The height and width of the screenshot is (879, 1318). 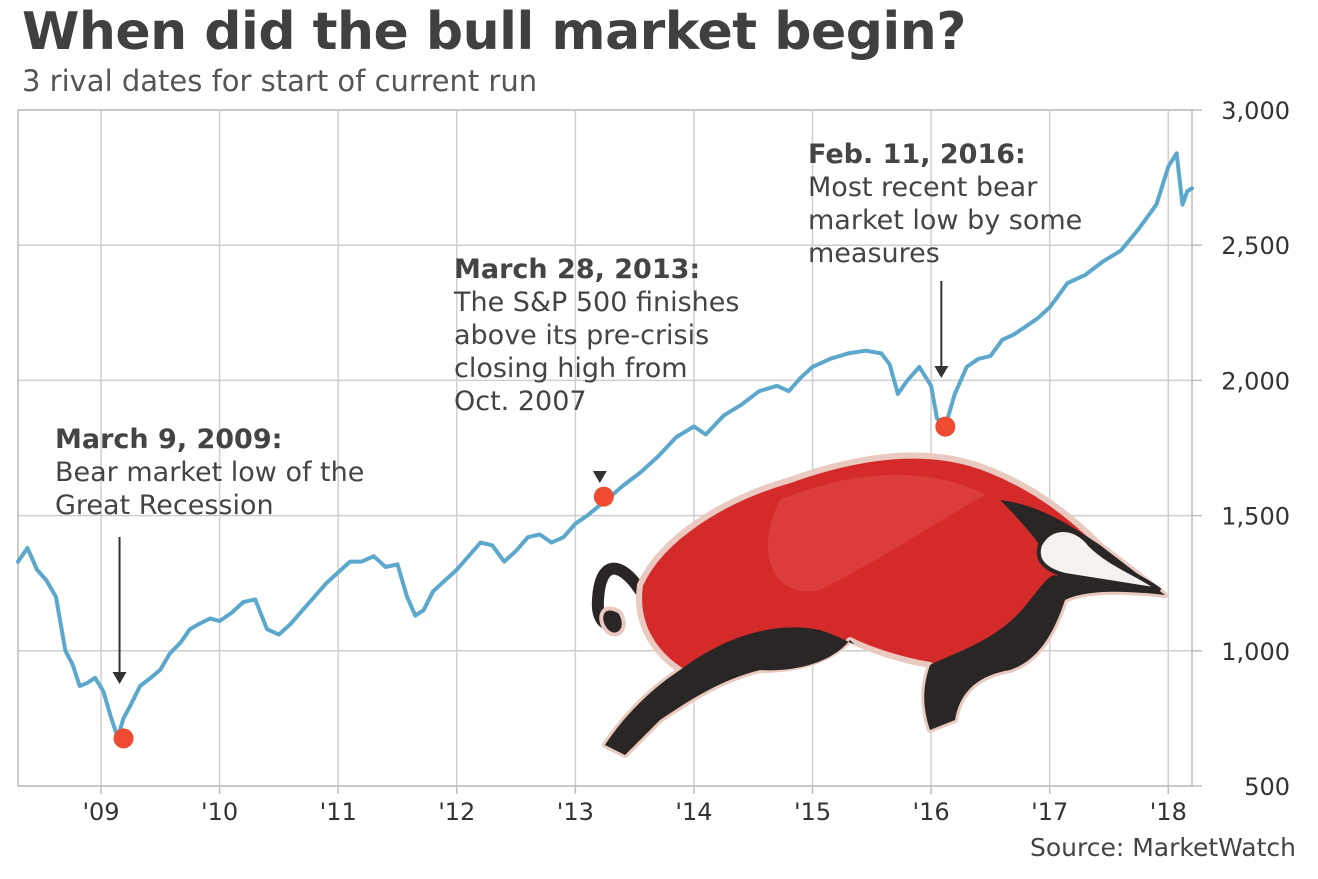 What do you see at coordinates (209, 472) in the screenshot?
I see `annotation-text: Bear market low of the` at bounding box center [209, 472].